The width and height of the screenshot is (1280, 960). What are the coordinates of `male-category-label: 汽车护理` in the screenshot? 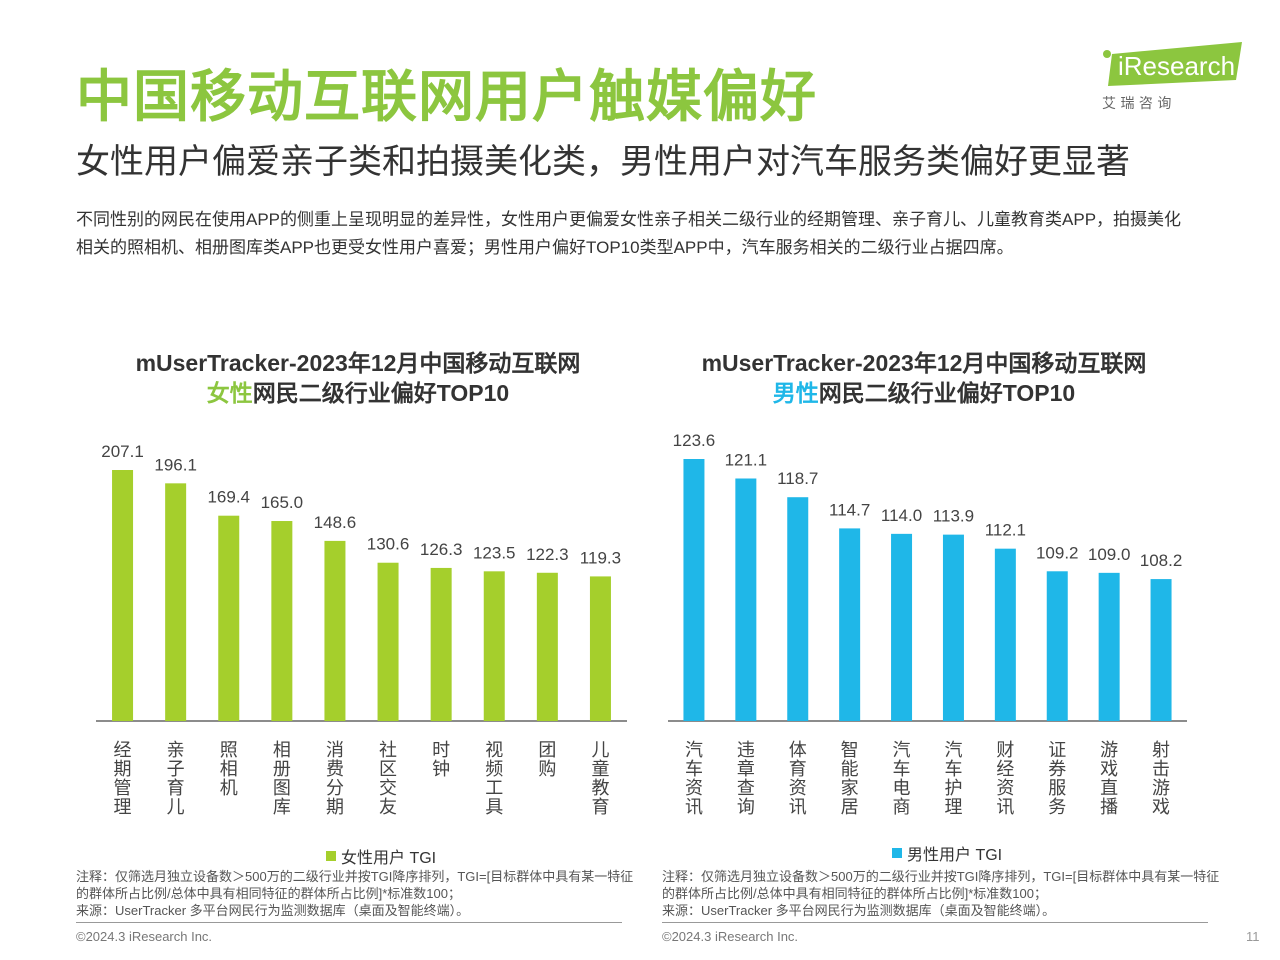 It's located at (953, 779).